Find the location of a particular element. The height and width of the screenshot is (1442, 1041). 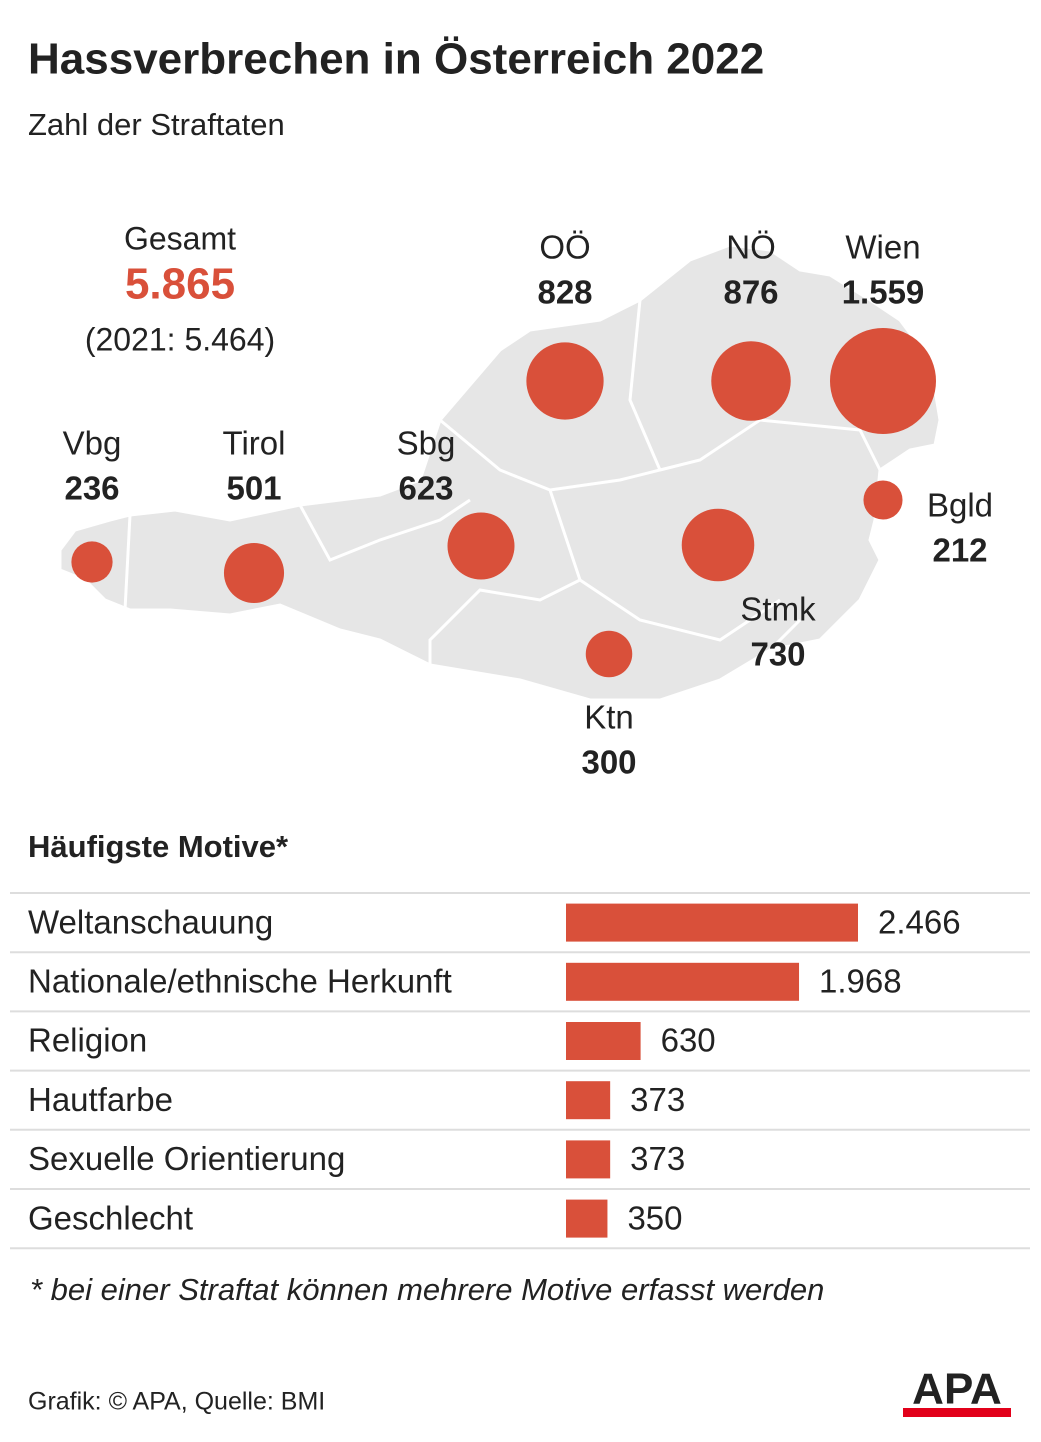

value-label: 501 is located at coordinates (253, 488).